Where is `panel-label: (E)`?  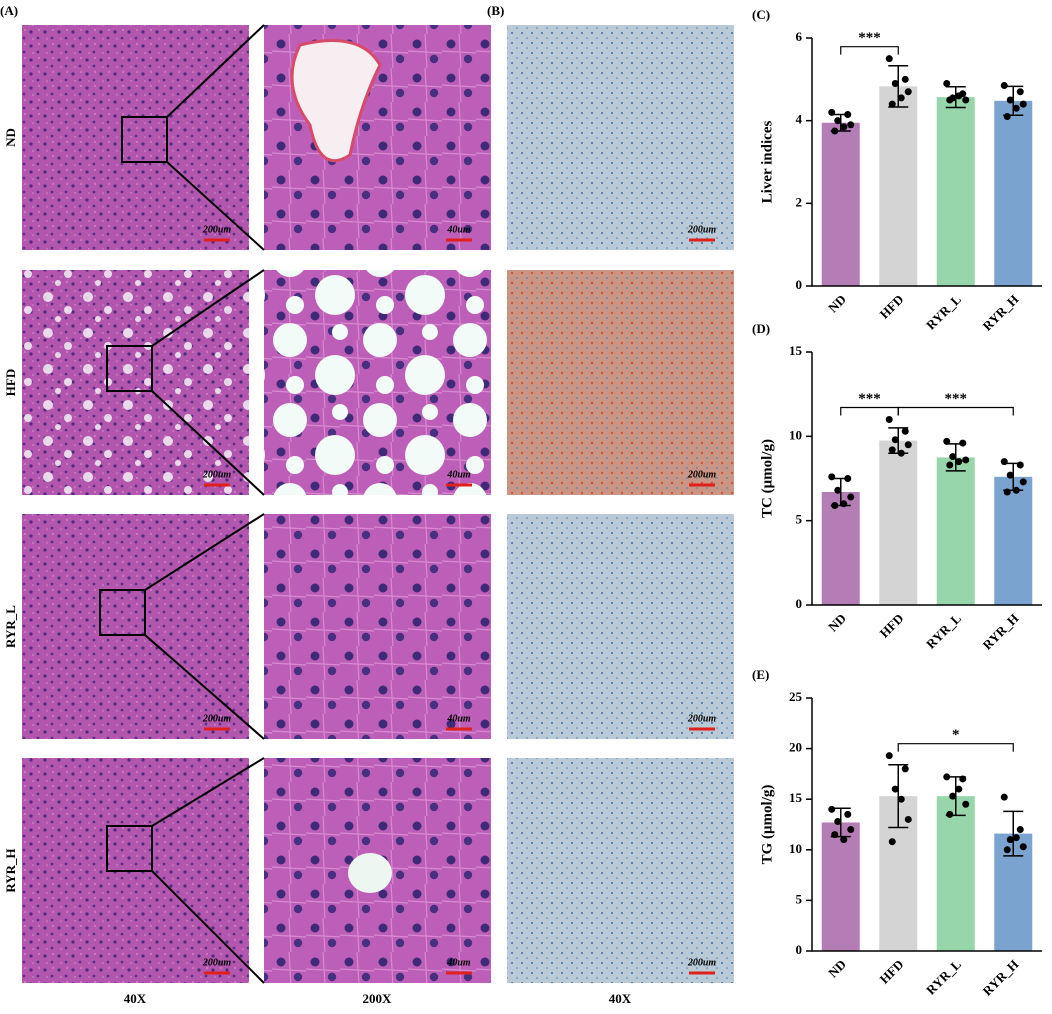
panel-label: (E) is located at coordinates (760, 674).